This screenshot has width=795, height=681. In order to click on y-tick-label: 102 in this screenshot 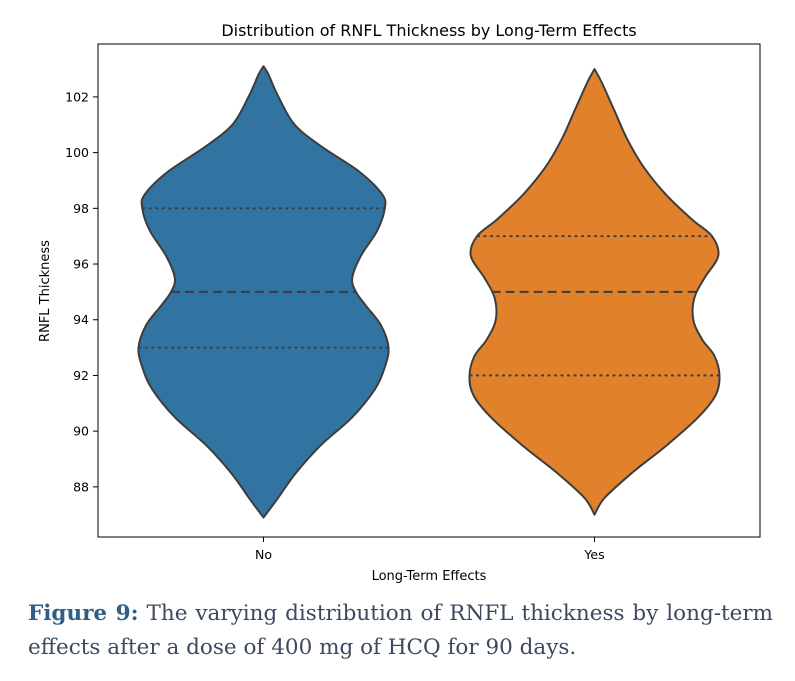, I will do `click(77, 96)`.